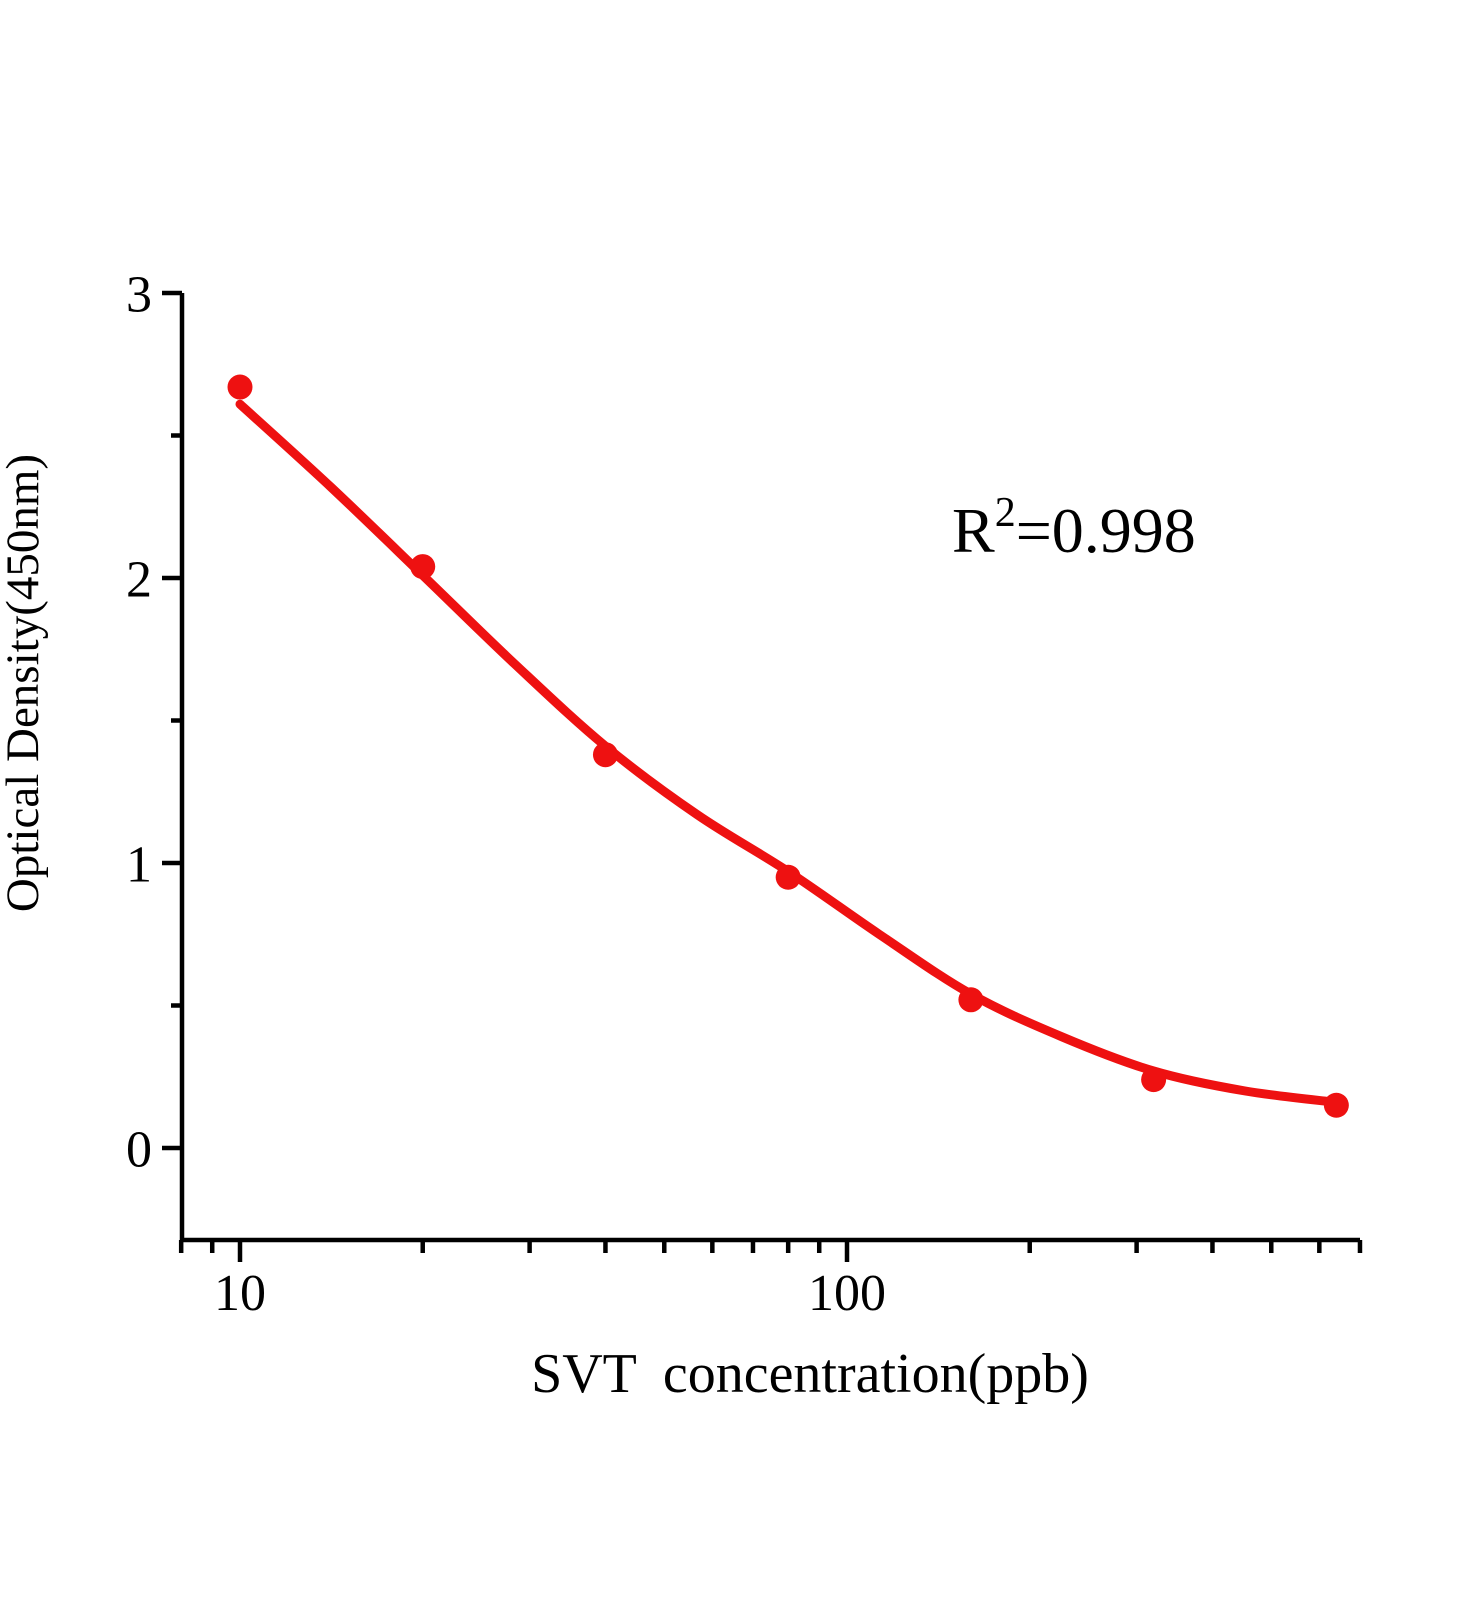 This screenshot has width=1472, height=1600. What do you see at coordinates (847, 1293) in the screenshot?
I see `x-tick-label: 100` at bounding box center [847, 1293].